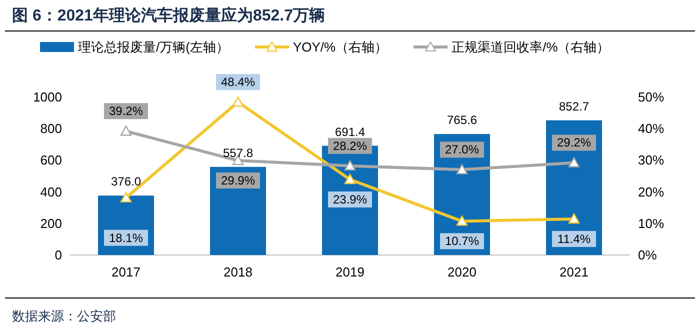 This screenshot has width=700, height=331. I want to click on chart-title: 图 6：2021年理论汽车报废量应为852.7万辆, so click(168, 15).